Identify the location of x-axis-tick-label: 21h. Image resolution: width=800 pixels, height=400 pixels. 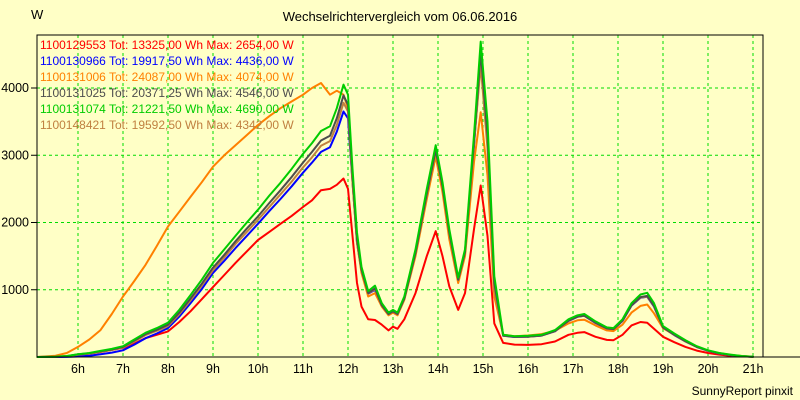
(753, 369).